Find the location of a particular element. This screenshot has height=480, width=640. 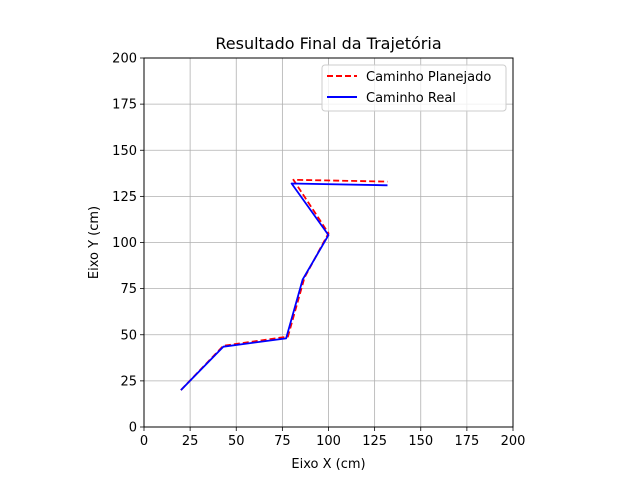

x-tick-label: 50 is located at coordinates (236, 441).